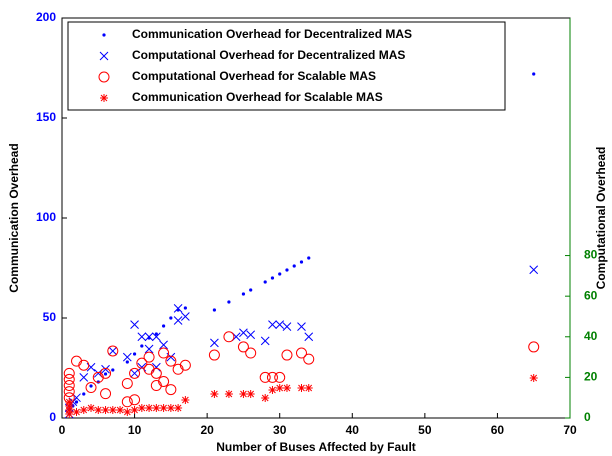  What do you see at coordinates (62, 430) in the screenshot?
I see `x-tick-label: 0` at bounding box center [62, 430].